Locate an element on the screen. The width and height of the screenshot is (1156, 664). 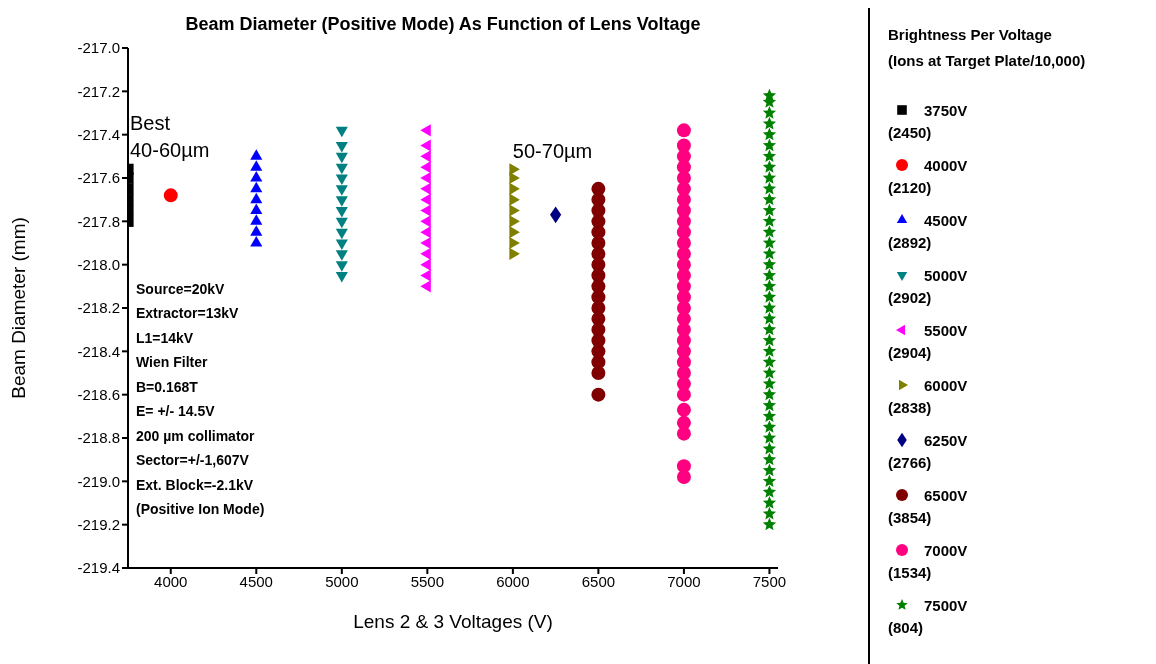
legend-label: 7500V (804) is located at coordinates (928, 617).